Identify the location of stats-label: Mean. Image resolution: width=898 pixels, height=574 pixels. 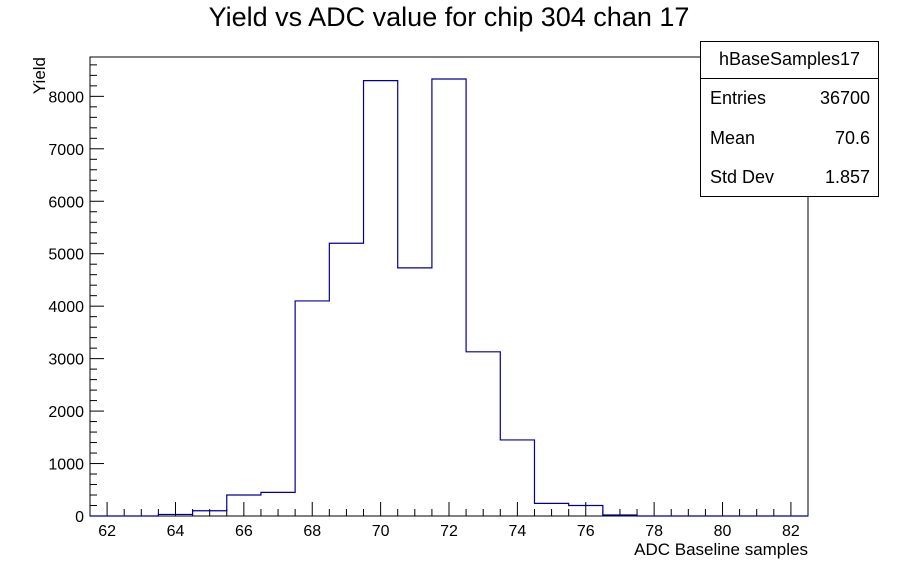
(733, 137).